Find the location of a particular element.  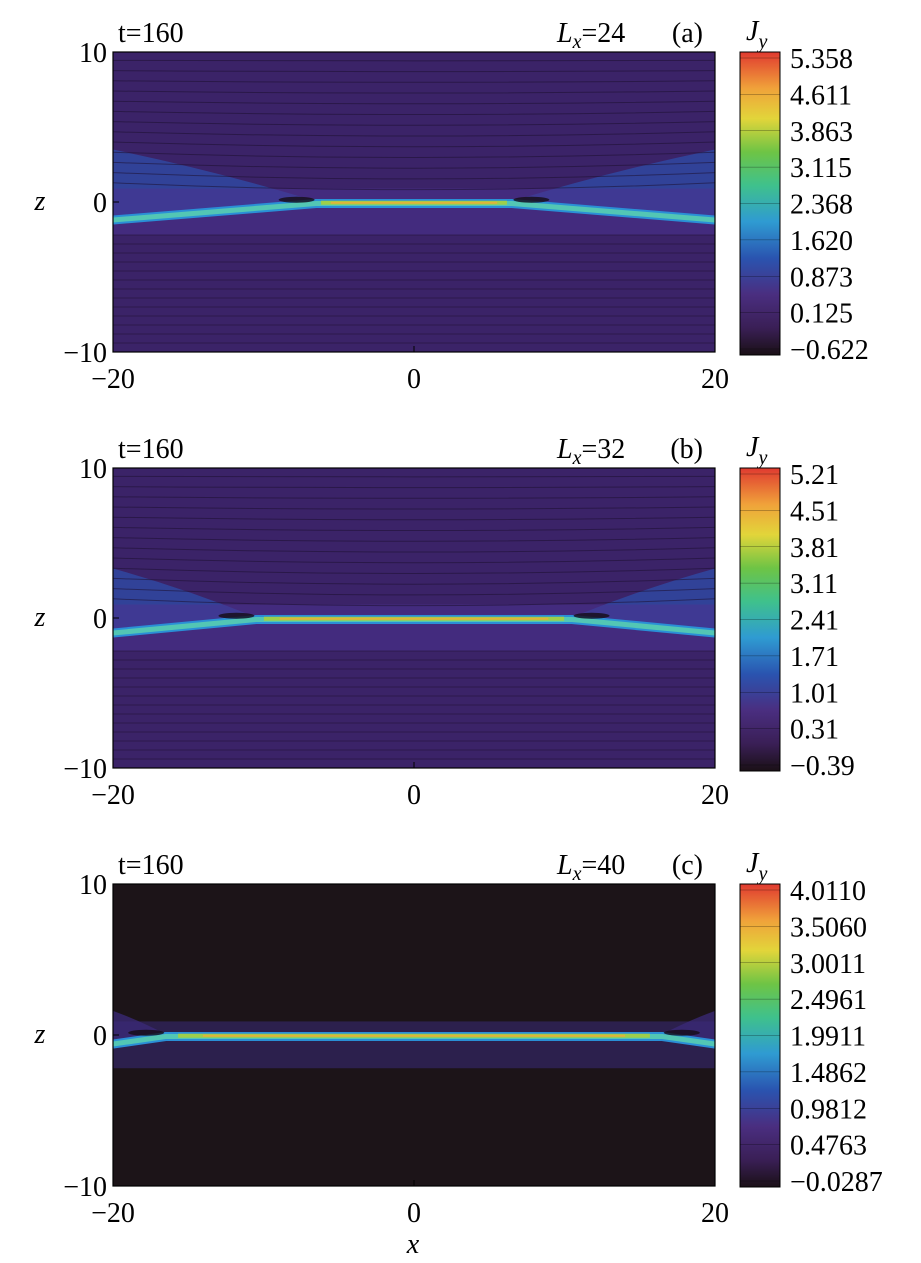

colorbar-tick-label: 3.0011 is located at coordinates (828, 964).